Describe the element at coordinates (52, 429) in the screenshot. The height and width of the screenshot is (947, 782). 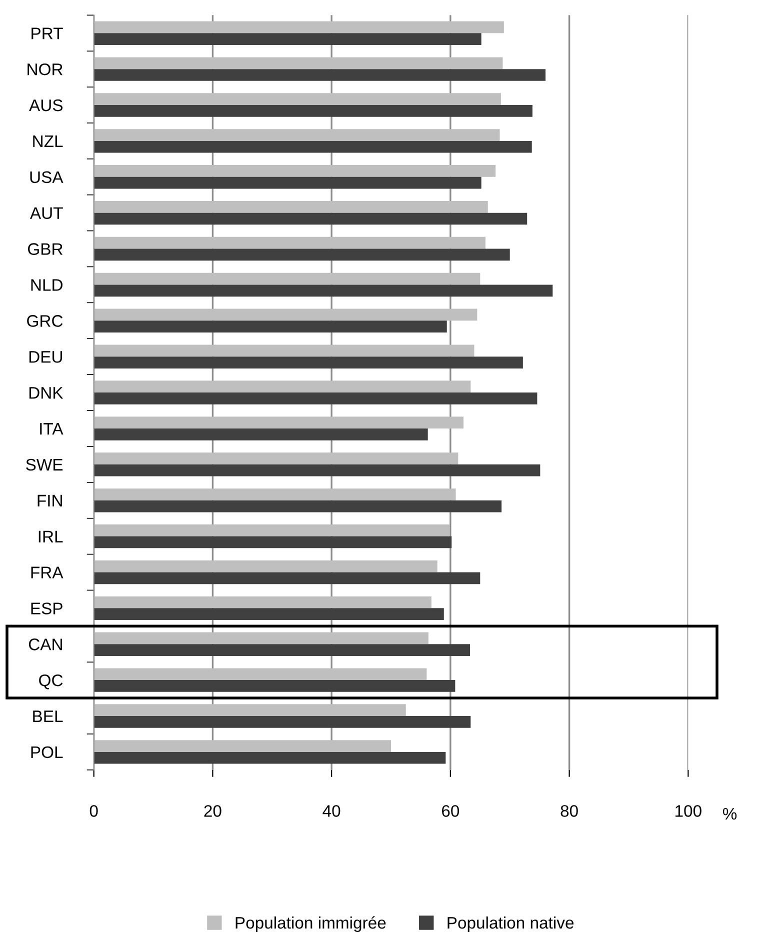
I see `y-tick-label: ITA` at that location.